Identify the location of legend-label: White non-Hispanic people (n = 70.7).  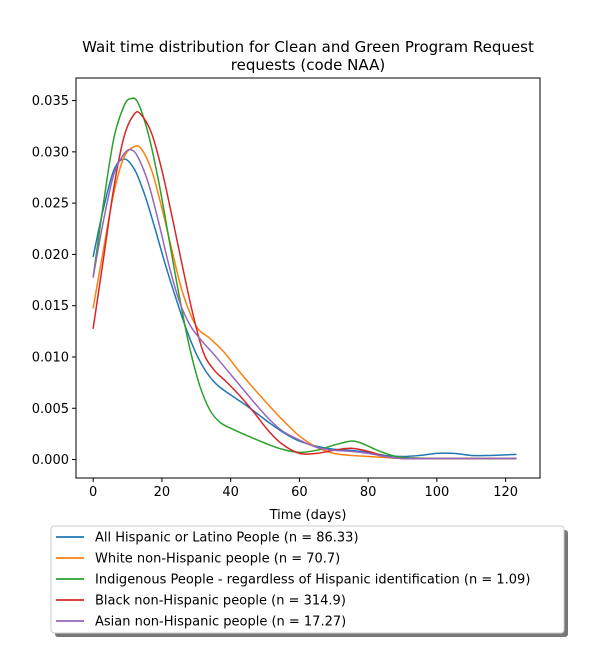
(217, 559).